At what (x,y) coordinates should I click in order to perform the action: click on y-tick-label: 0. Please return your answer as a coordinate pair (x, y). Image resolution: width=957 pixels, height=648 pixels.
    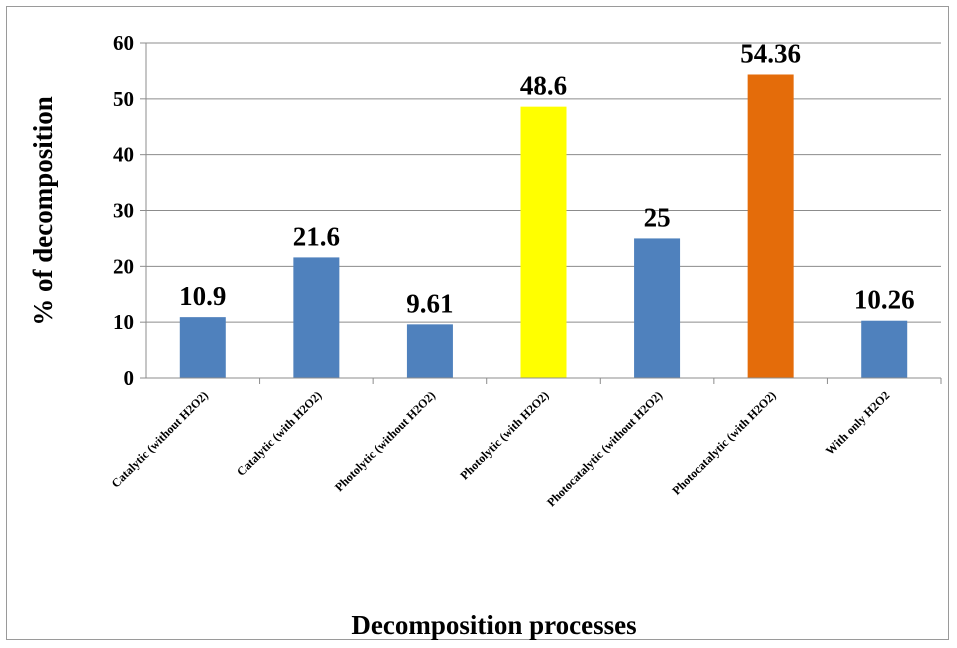
    Looking at the image, I should click on (129, 378).